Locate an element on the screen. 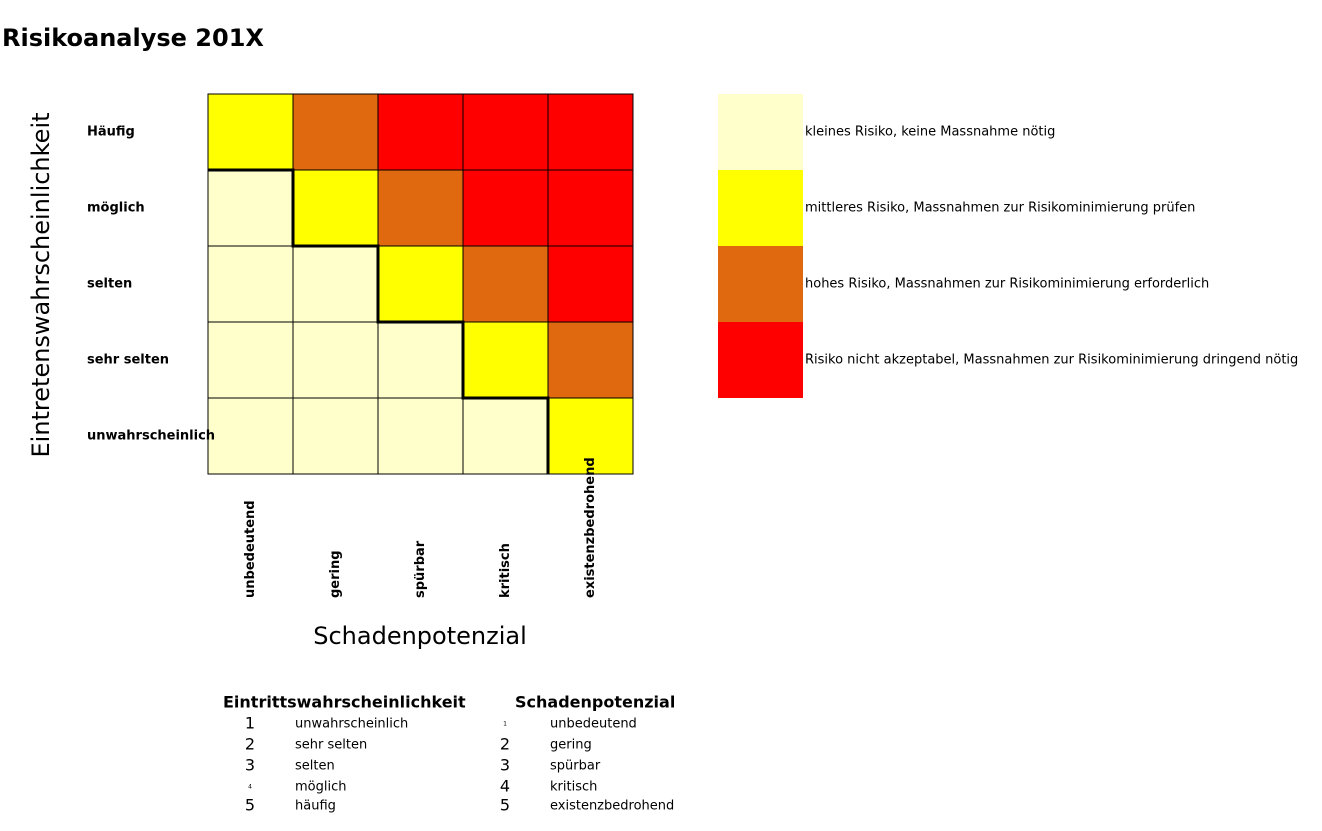 The image size is (1322, 831). table-label: möglich is located at coordinates (320, 787).